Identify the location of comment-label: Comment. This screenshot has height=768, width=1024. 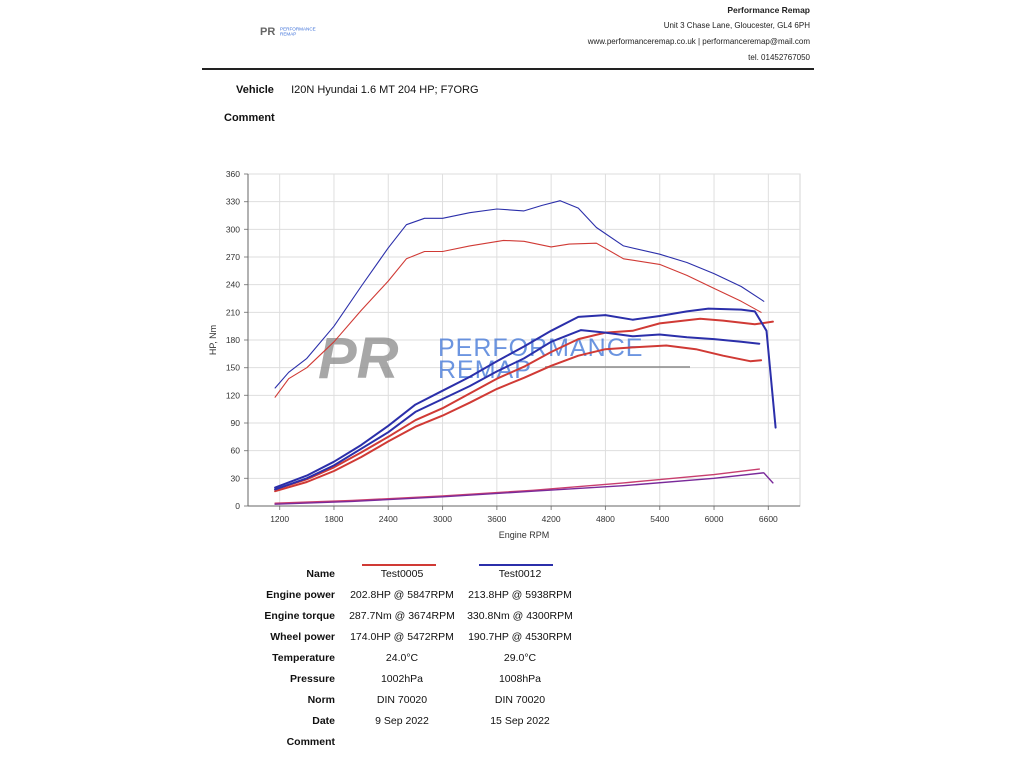
(249, 118).